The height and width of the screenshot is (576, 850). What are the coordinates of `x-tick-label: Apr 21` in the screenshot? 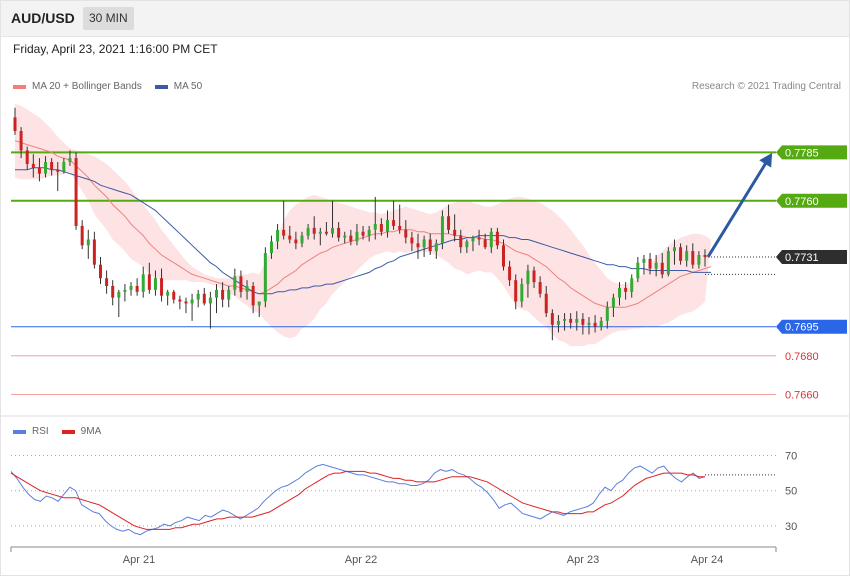 It's located at (139, 560).